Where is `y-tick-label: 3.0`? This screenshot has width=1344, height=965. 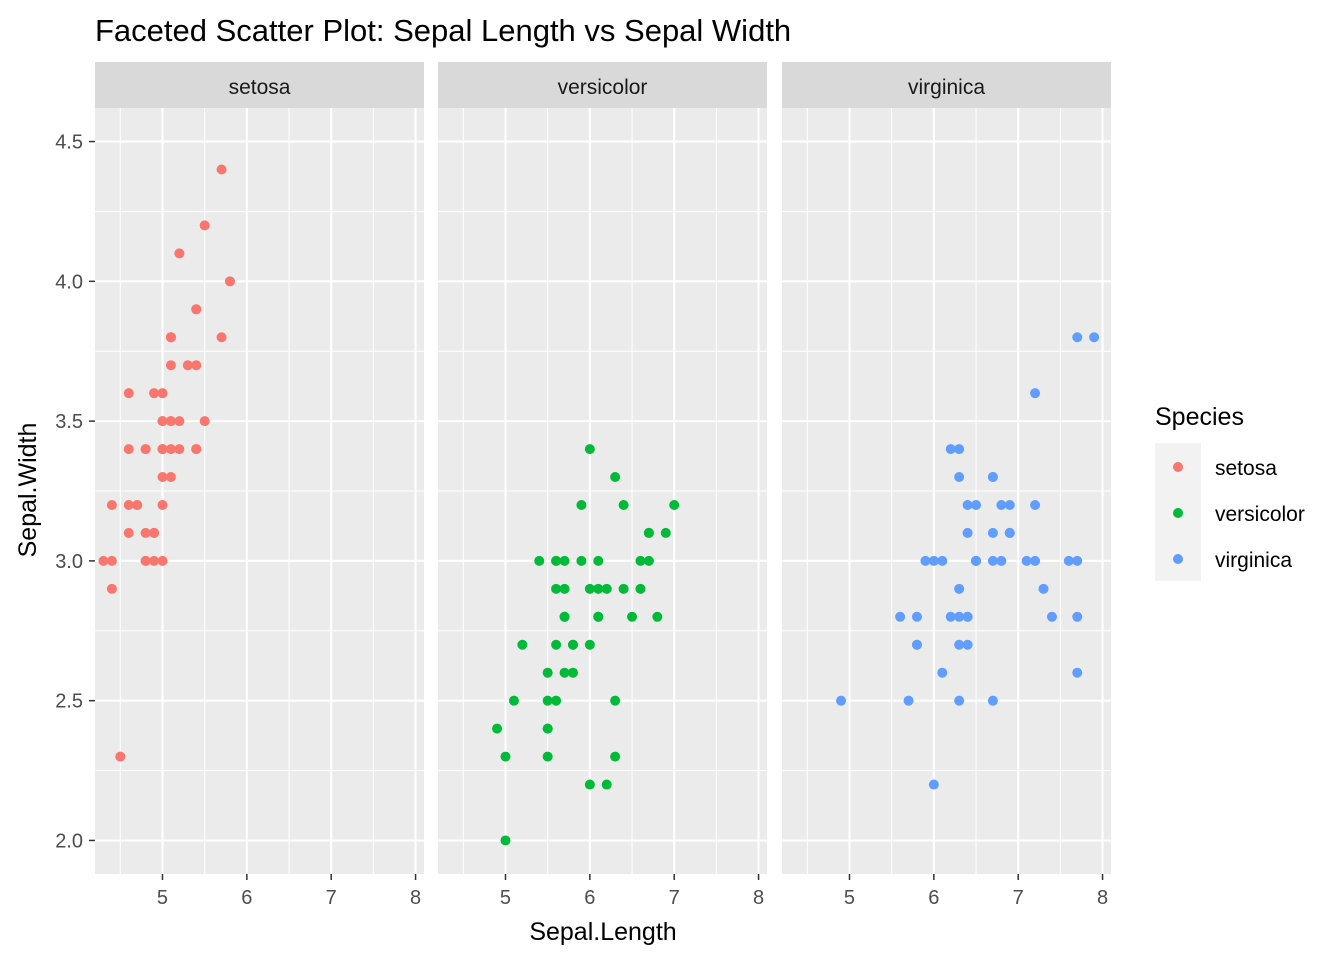 y-tick-label: 3.0 is located at coordinates (69, 562).